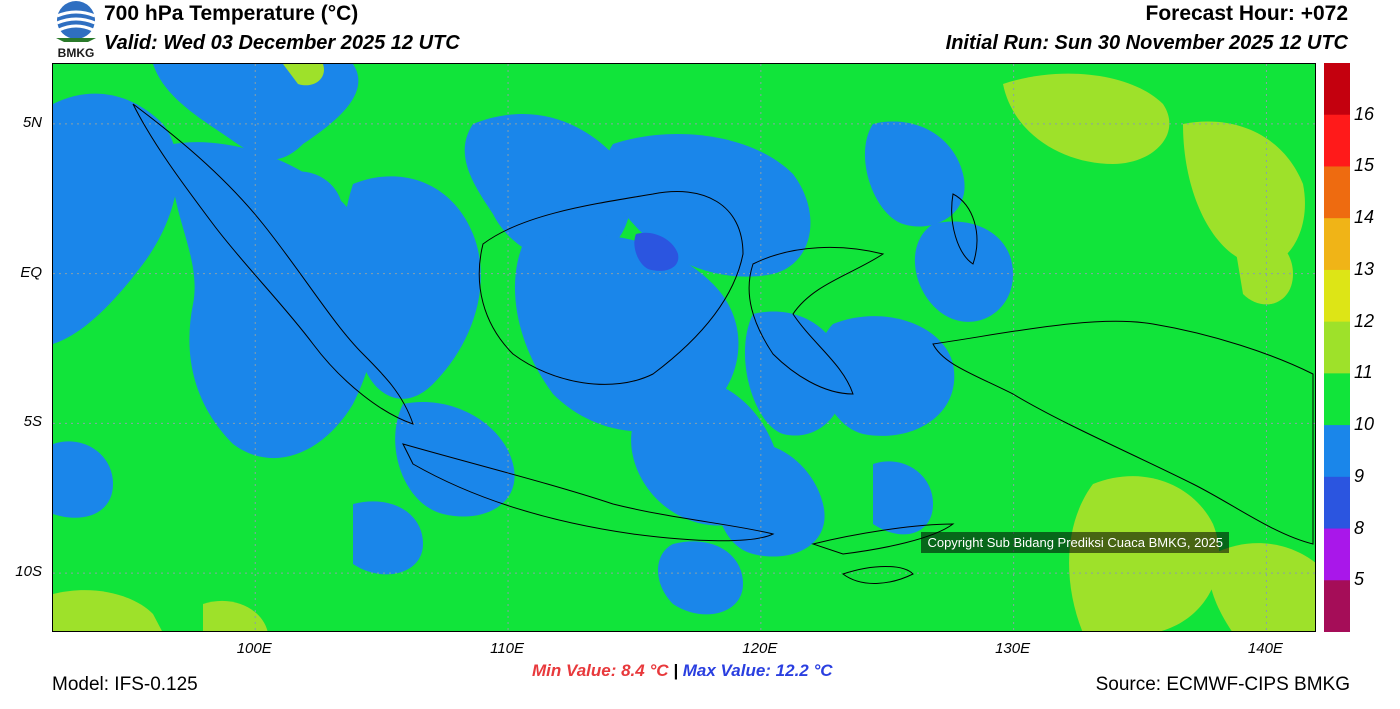 The width and height of the screenshot is (1400, 709). Describe the element at coordinates (32, 122) in the screenshot. I see `latitude-label: 5N` at that location.